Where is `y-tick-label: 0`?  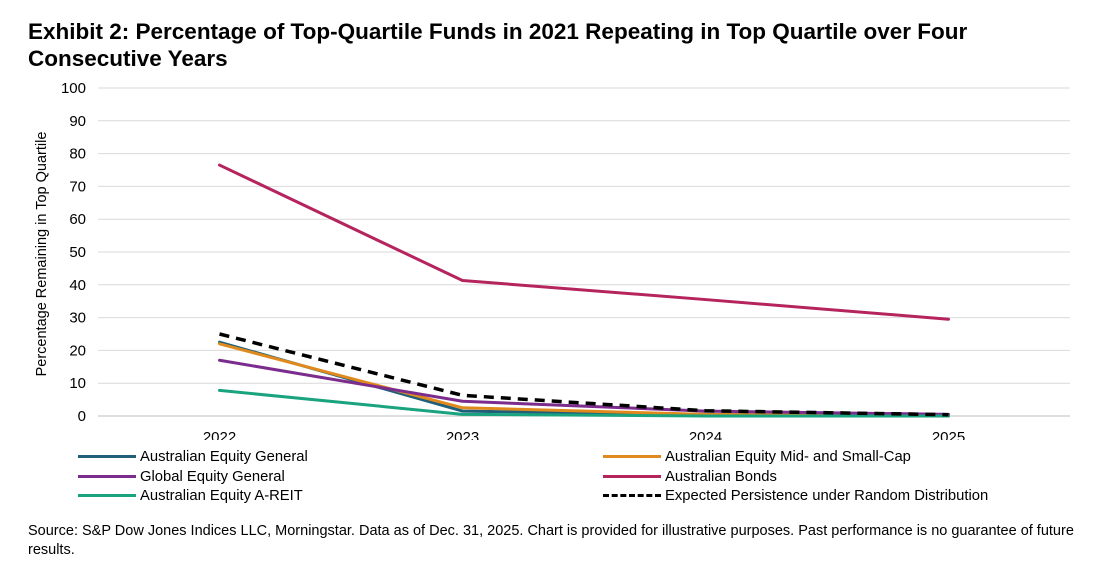
y-tick-label: 0 is located at coordinates (82, 416).